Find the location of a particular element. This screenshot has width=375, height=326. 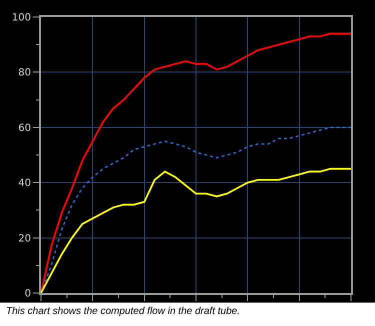

y-tick-label: 80 is located at coordinates (24, 73).